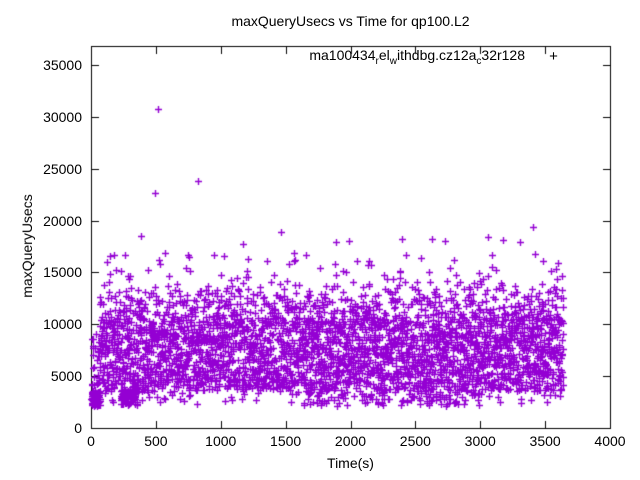 The height and width of the screenshot is (480, 640). I want to click on legend-text-part-4: ithdbg.cz12a, so click(437, 55).